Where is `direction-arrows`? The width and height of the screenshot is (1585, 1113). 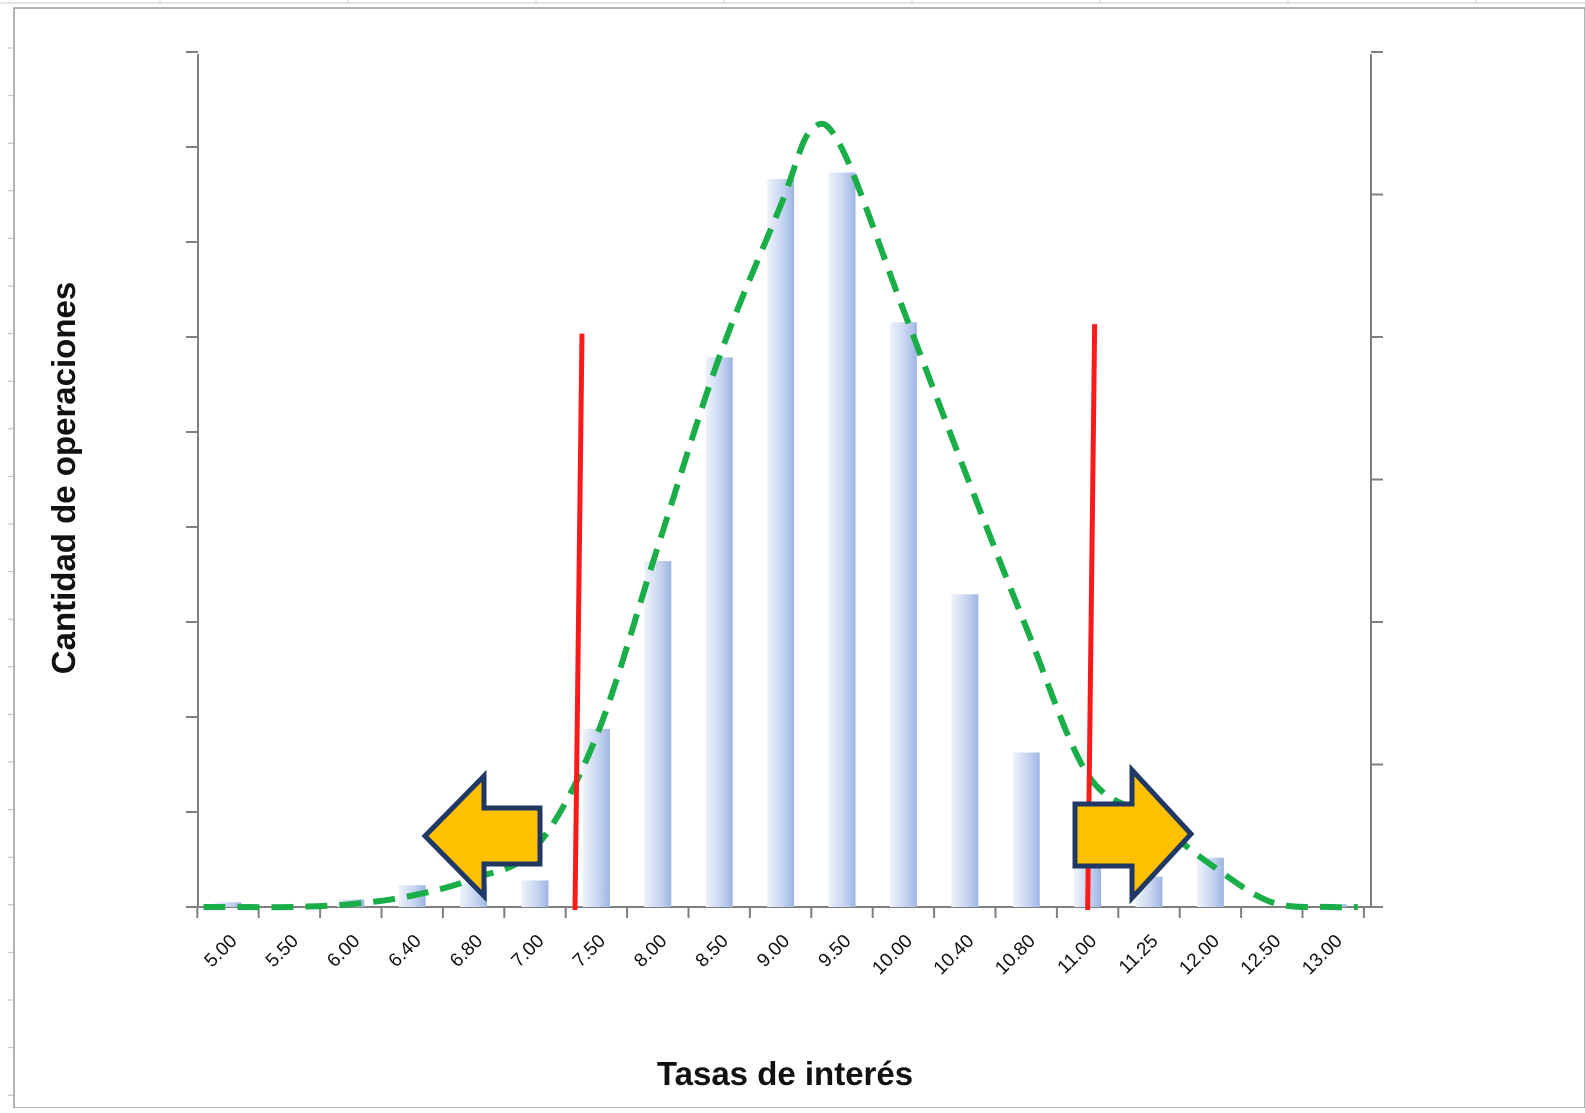 direction-arrows is located at coordinates (808, 834).